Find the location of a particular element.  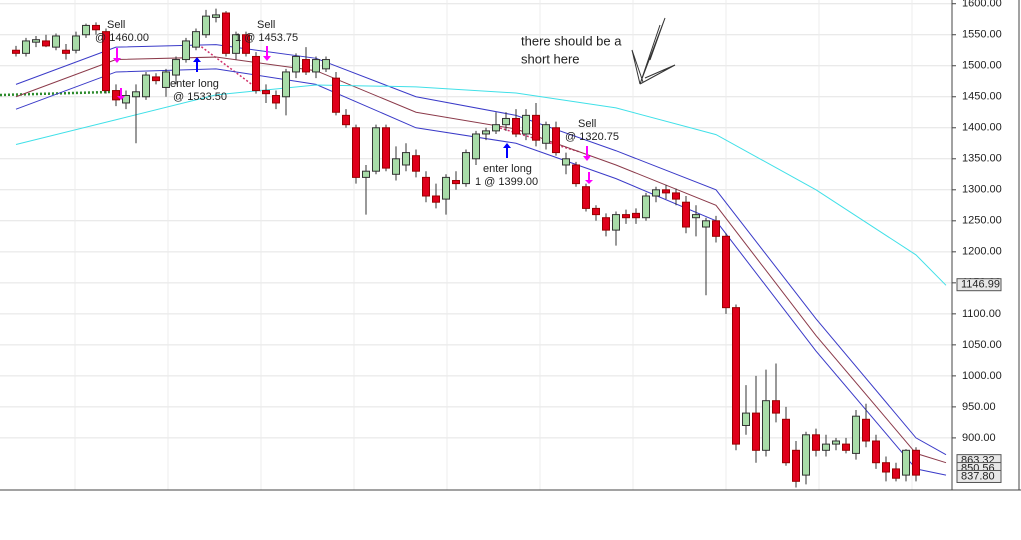

price-marker-label: 837.80 is located at coordinates (978, 476).